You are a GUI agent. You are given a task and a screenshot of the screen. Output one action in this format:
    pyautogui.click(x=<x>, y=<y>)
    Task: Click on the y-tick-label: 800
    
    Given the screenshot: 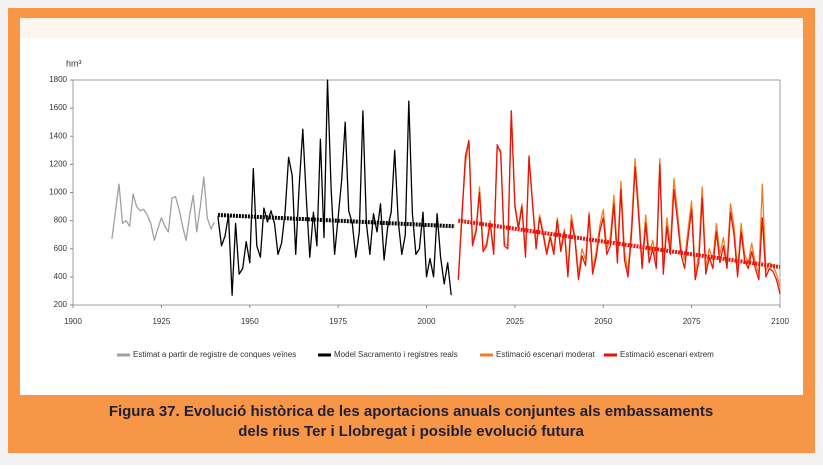 What is the action you would take?
    pyautogui.click(x=61, y=220)
    